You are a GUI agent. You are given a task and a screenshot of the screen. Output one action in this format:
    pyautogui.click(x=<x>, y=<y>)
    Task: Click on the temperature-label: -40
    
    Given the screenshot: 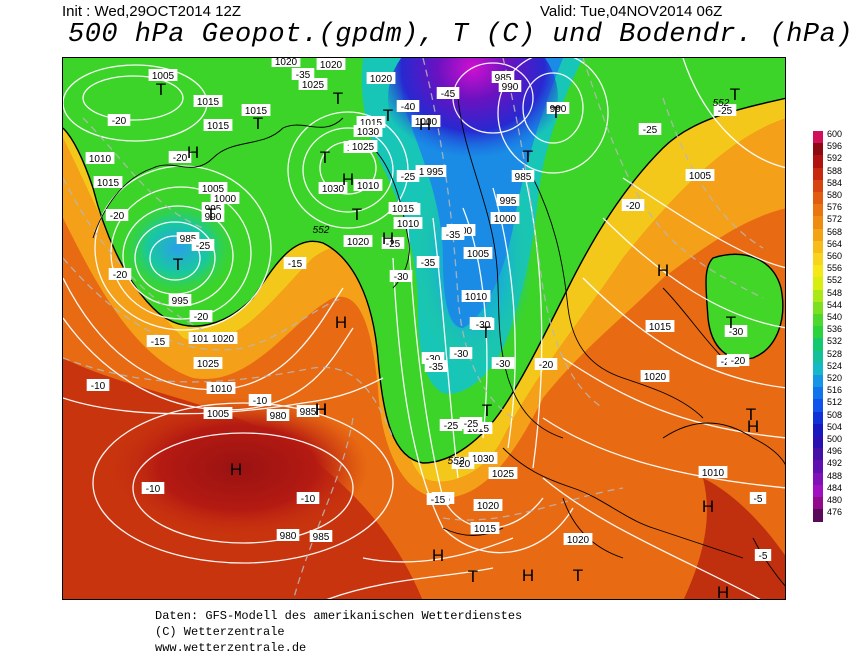 What is the action you would take?
    pyautogui.click(x=408, y=106)
    